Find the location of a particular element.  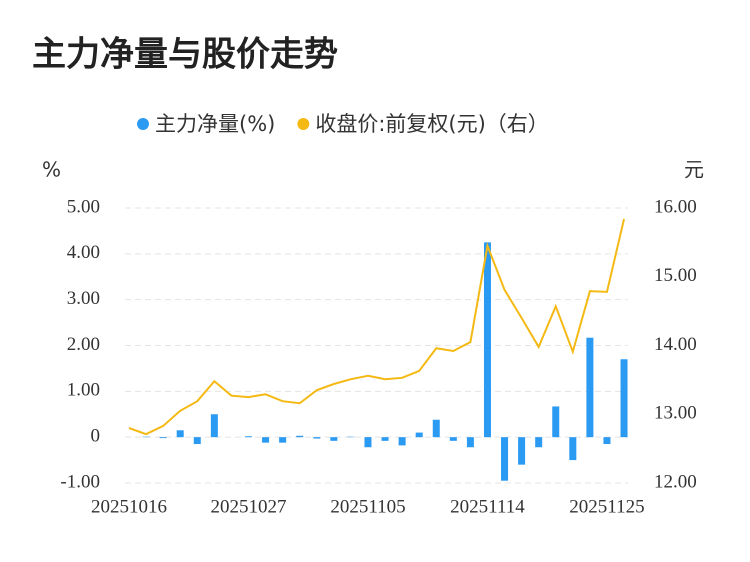

y-unit: % is located at coordinates (51, 170).